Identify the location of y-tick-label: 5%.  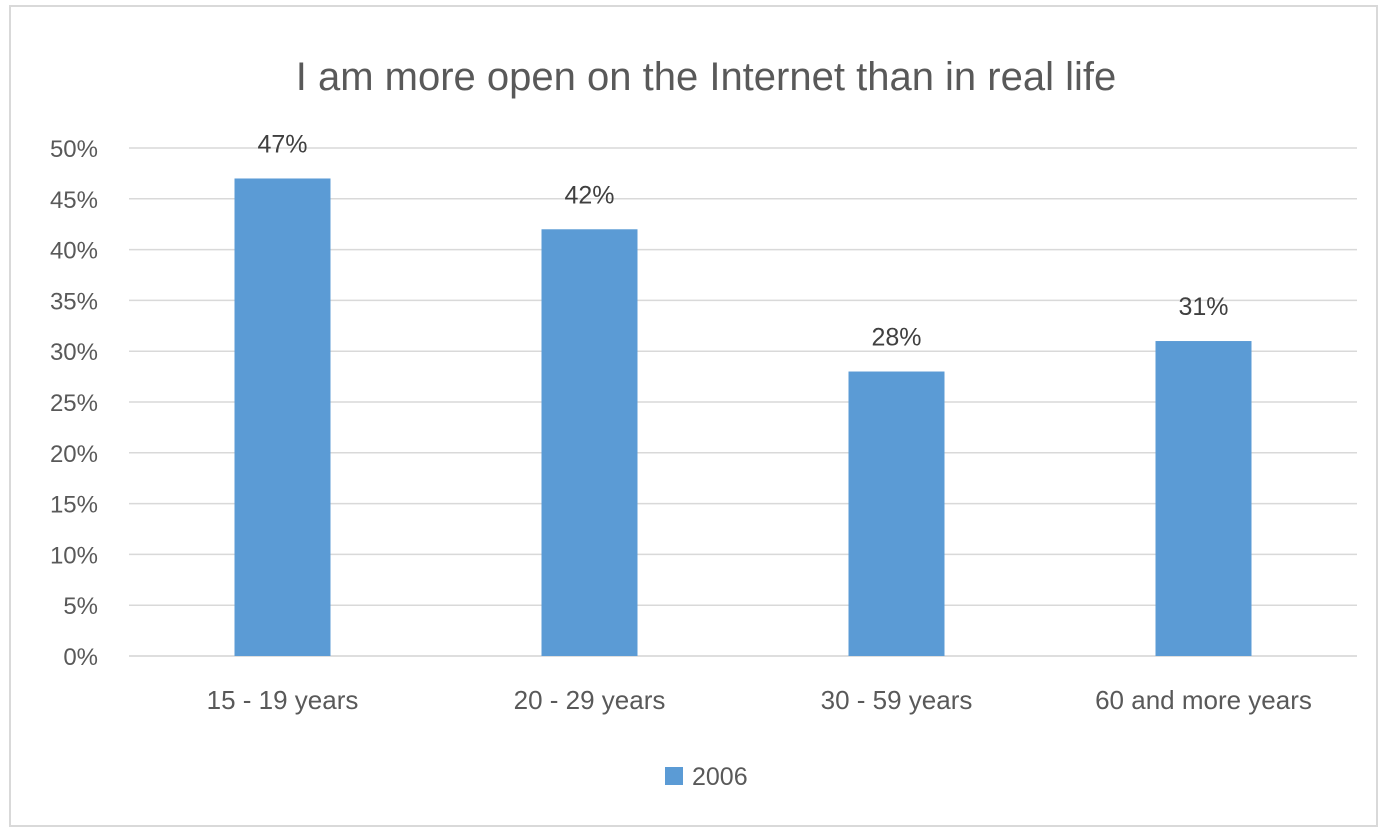
(80, 606).